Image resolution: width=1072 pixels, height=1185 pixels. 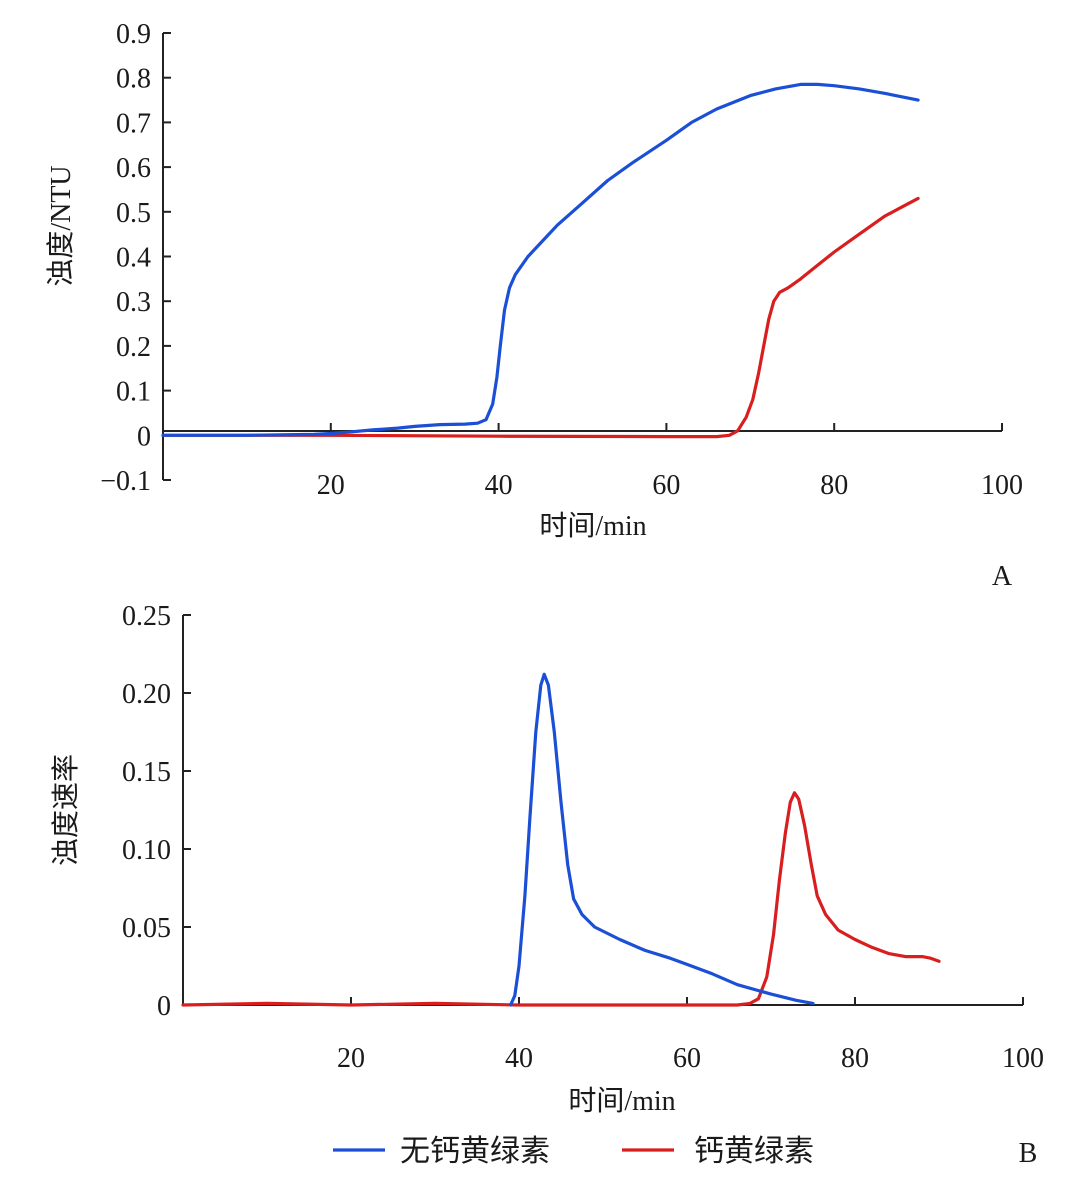 I want to click on panel-label: B, so click(x=1028, y=1153).